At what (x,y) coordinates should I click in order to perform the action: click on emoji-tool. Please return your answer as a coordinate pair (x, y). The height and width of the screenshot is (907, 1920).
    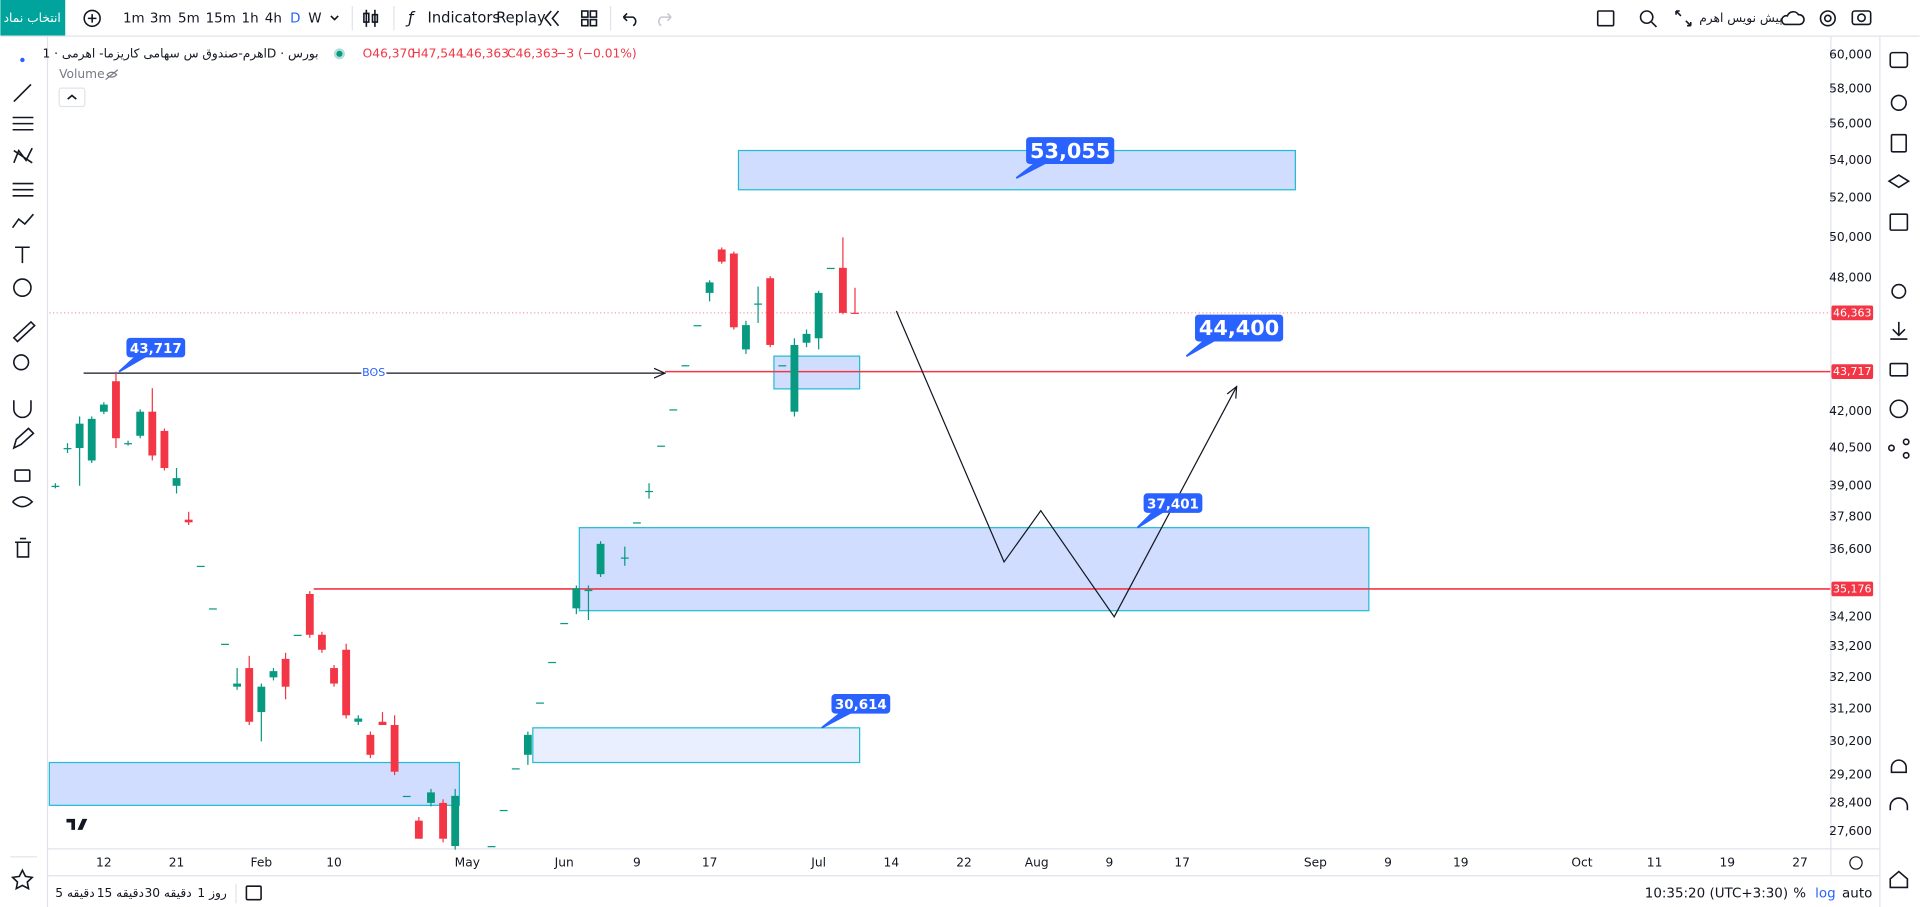
    Looking at the image, I should click on (22, 288).